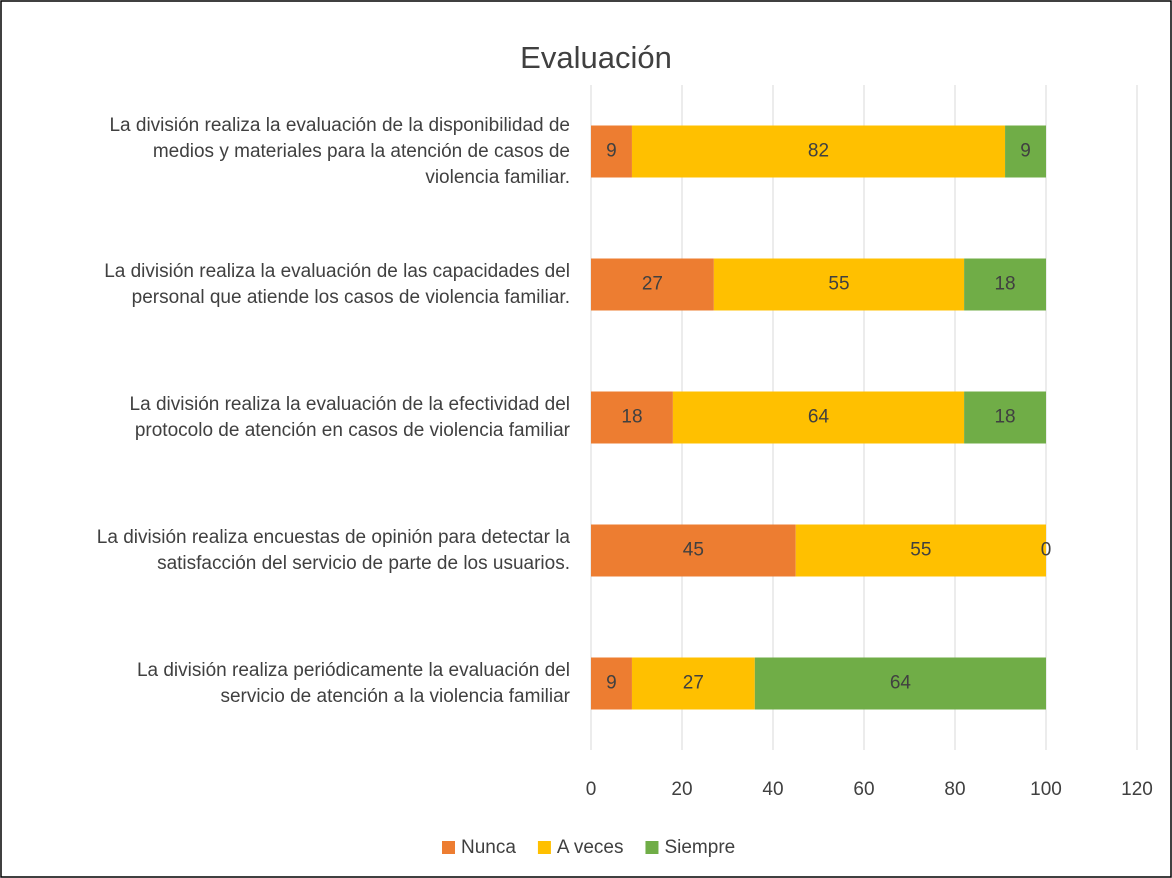  I want to click on data-label: 82, so click(818, 151).